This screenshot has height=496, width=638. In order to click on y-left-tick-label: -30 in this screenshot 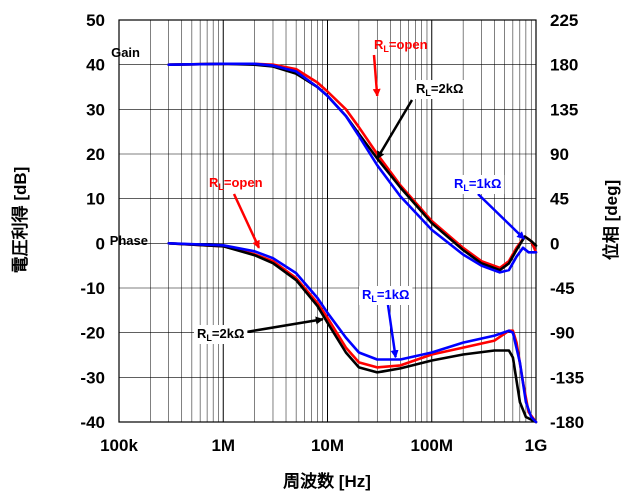, I will do `click(92, 377)`.